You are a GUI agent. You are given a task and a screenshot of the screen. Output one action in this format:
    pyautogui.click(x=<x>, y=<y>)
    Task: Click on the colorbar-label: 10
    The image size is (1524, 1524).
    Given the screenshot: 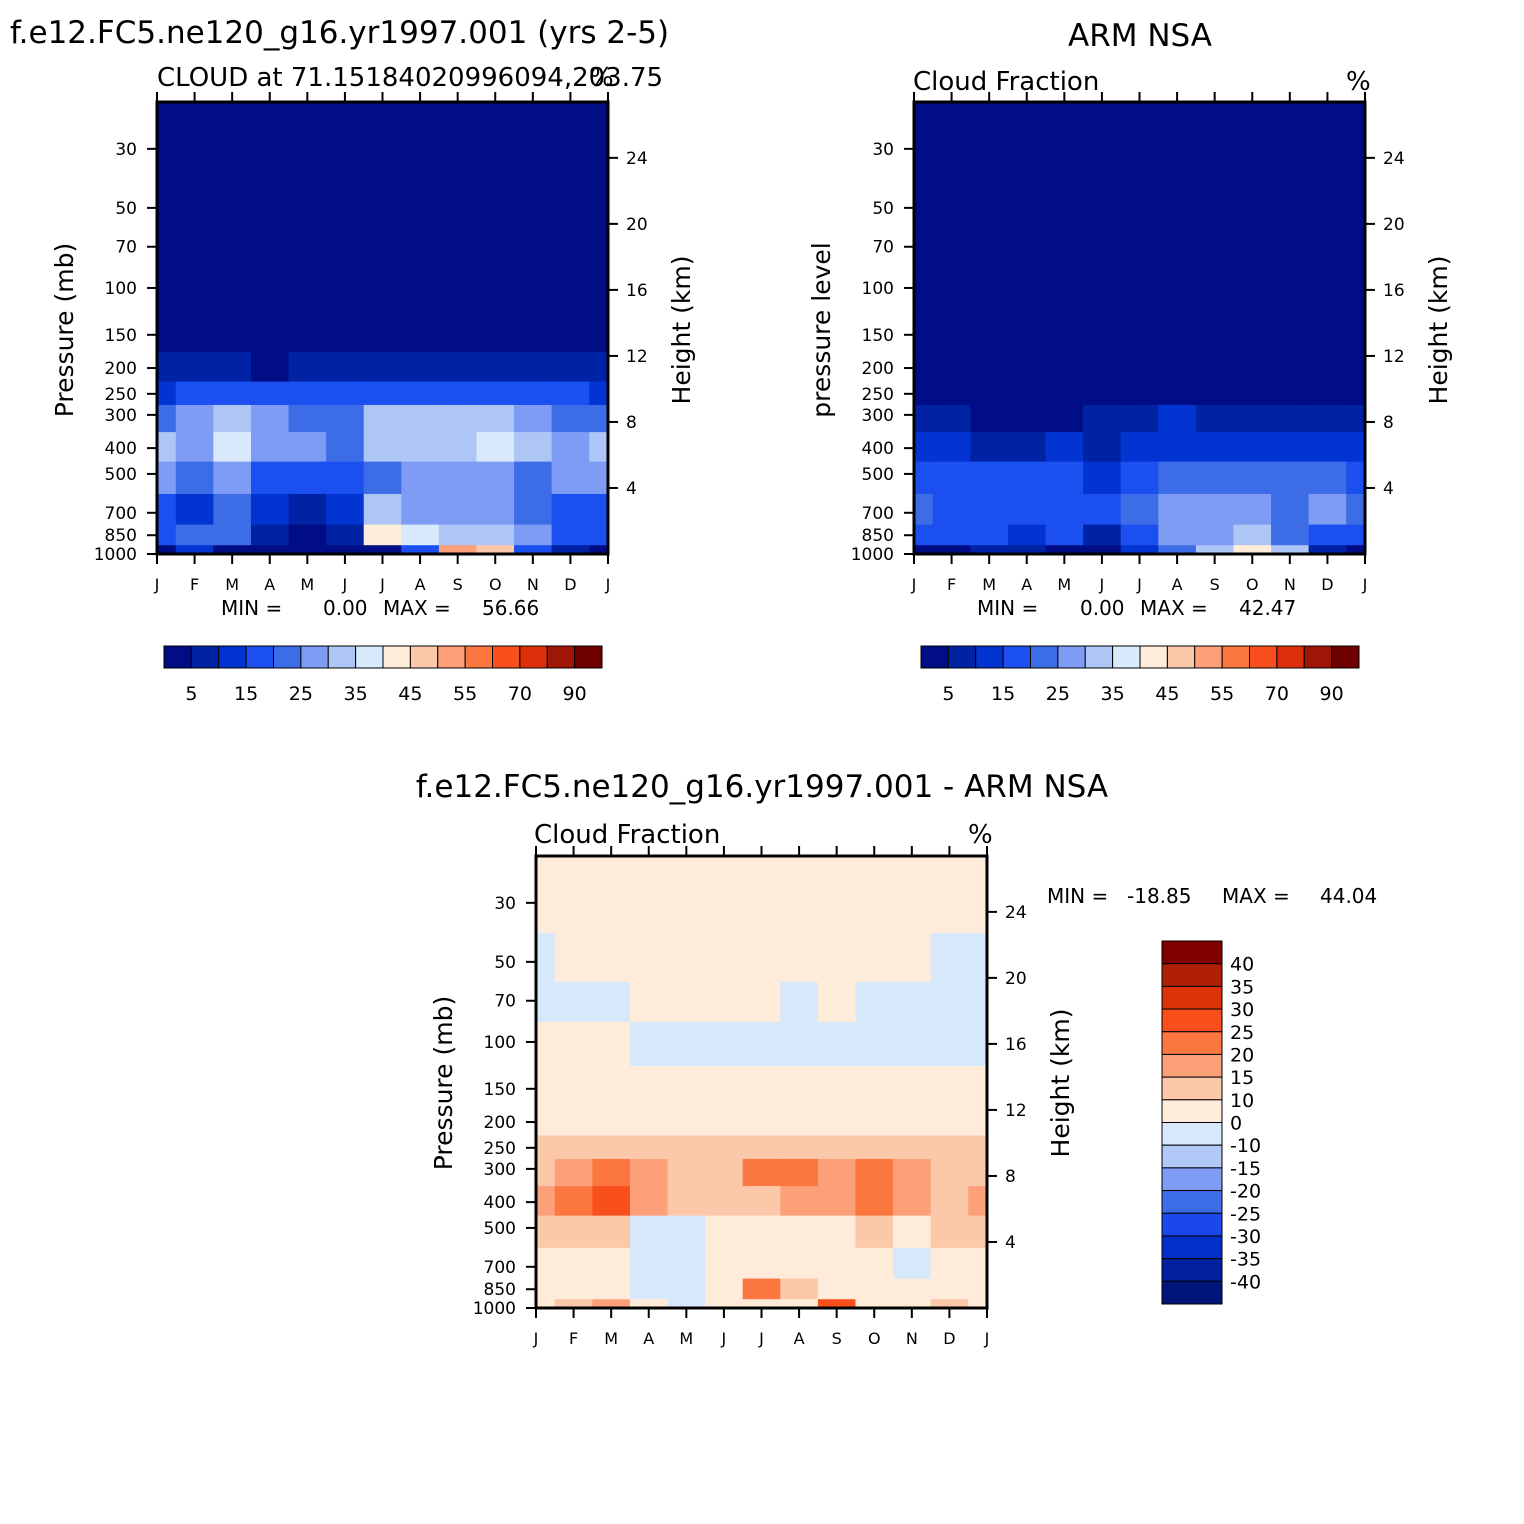 What is the action you would take?
    pyautogui.click(x=1242, y=1101)
    